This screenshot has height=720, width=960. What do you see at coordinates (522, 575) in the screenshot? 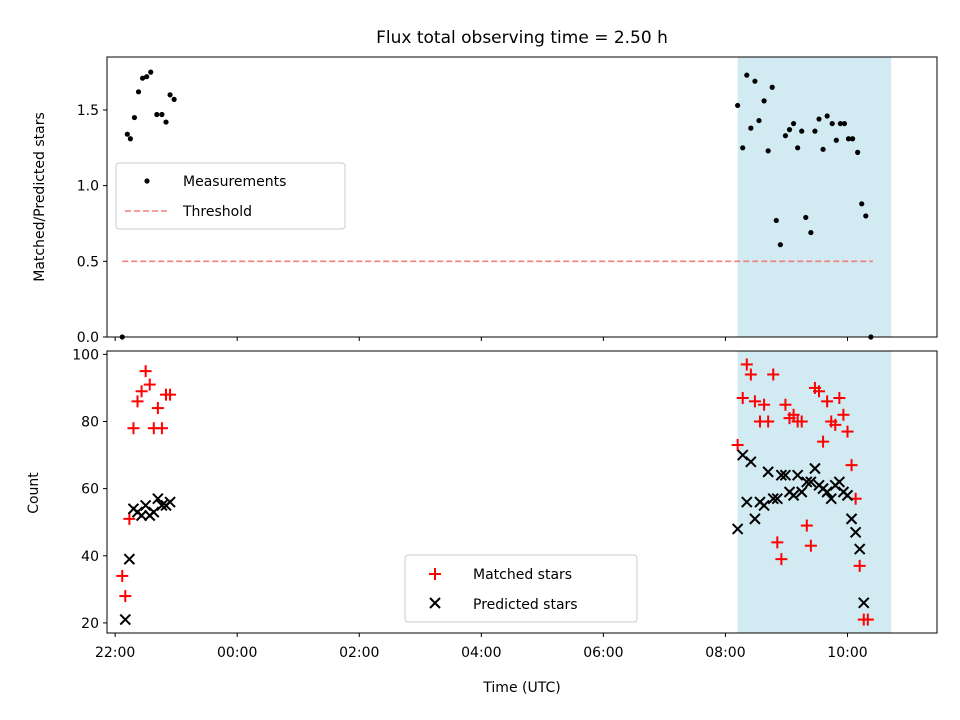
I see `legend-matched-label: Matched stars` at bounding box center [522, 575].